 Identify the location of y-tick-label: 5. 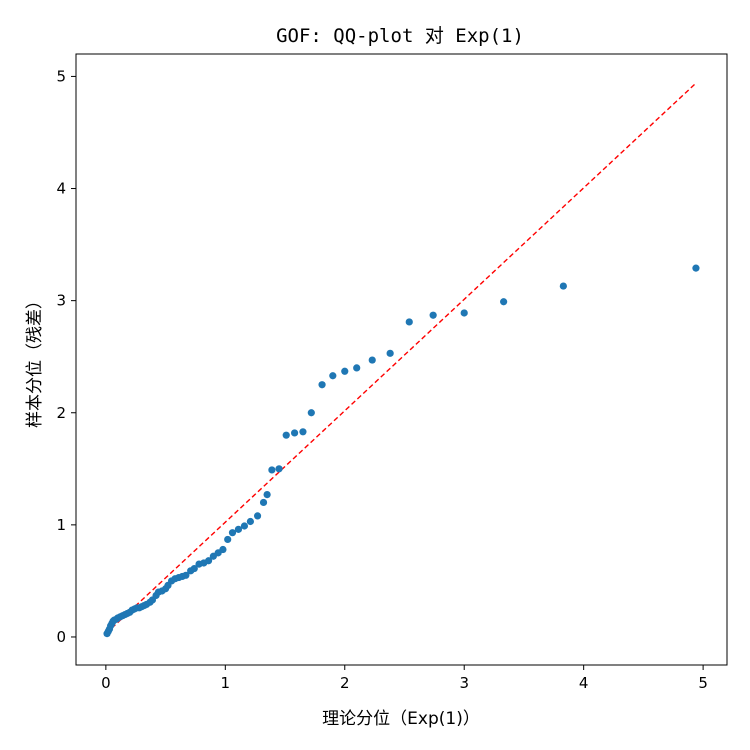
(61, 76).